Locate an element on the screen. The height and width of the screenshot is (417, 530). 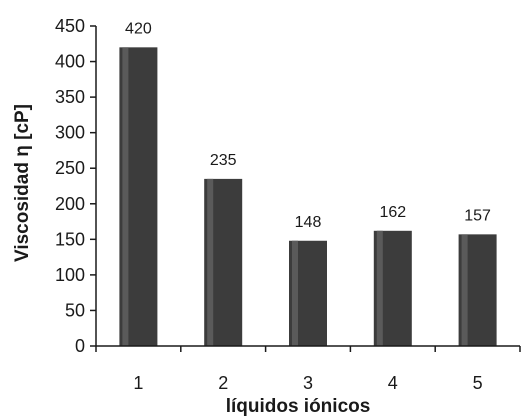
x-axis-title: líquidos iónicos is located at coordinates (298, 406).